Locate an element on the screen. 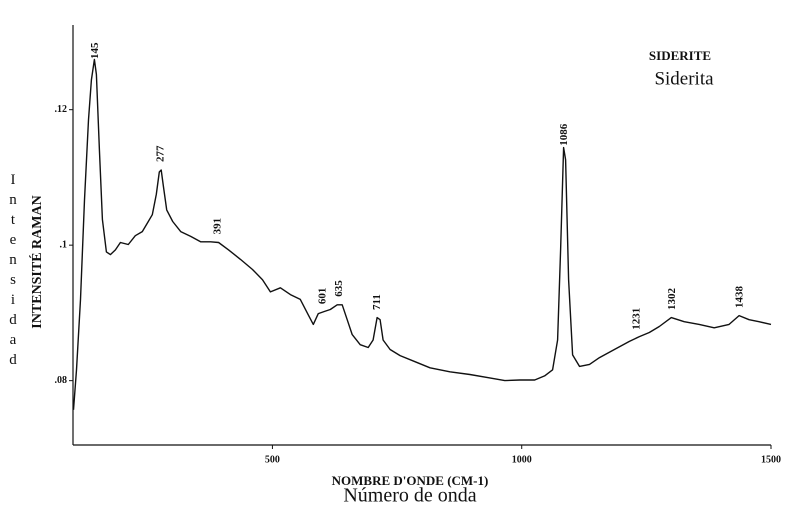 The width and height of the screenshot is (800, 506). peak-label: 145 is located at coordinates (95, 50).